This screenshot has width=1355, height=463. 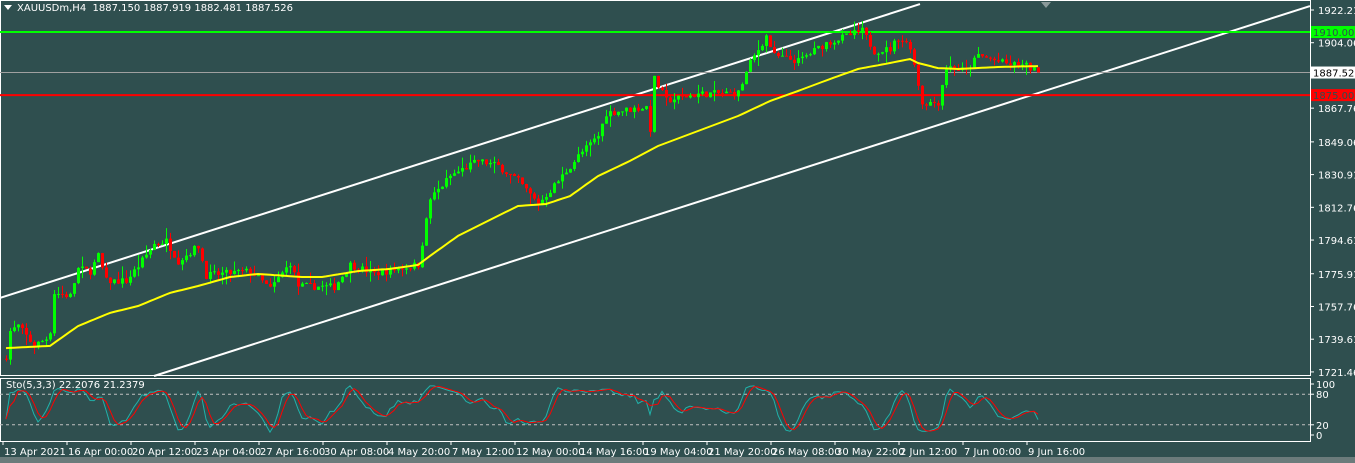 I want to click on x-tick-label: 7 Jun 00:00, so click(x=992, y=452).